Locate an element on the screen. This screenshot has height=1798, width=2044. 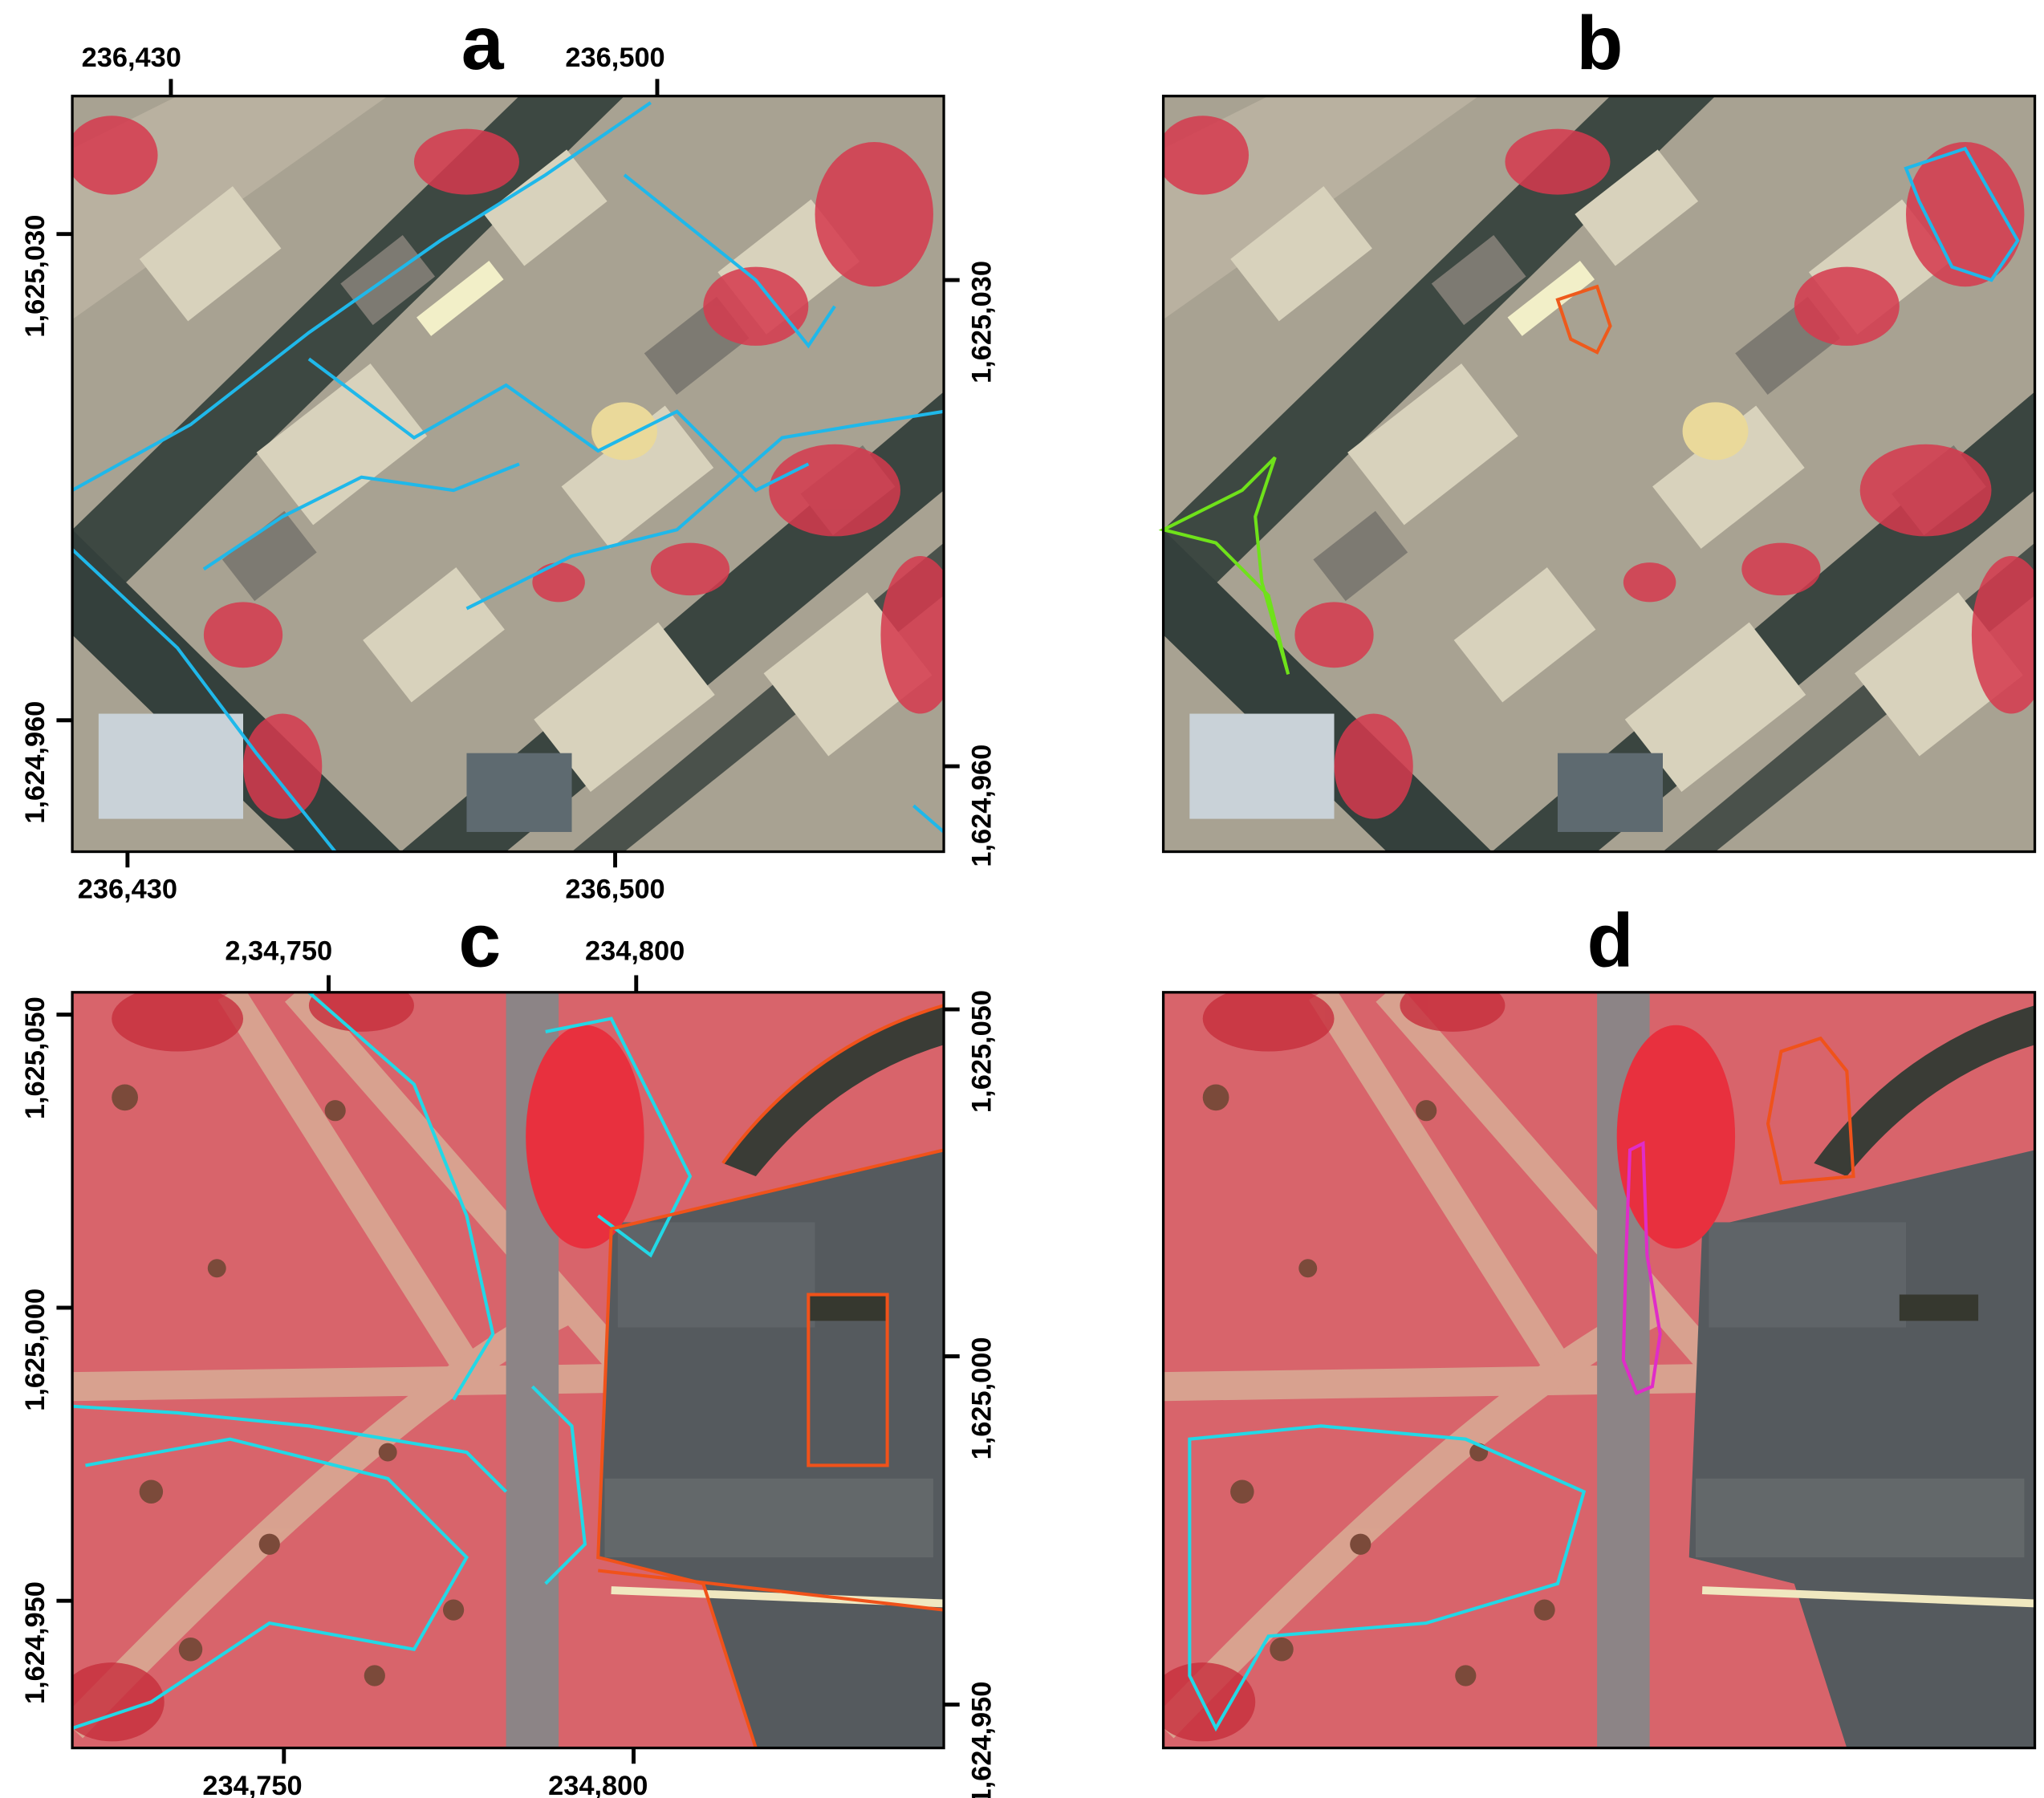
panel-label: c is located at coordinates (479, 941).